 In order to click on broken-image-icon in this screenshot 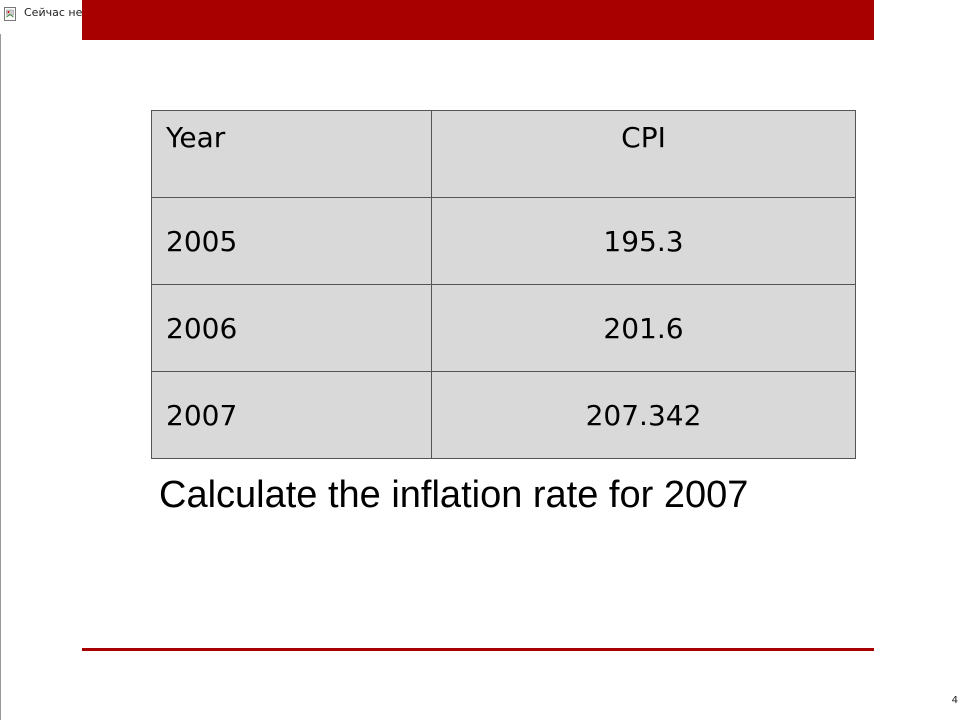, I will do `click(10, 14)`.